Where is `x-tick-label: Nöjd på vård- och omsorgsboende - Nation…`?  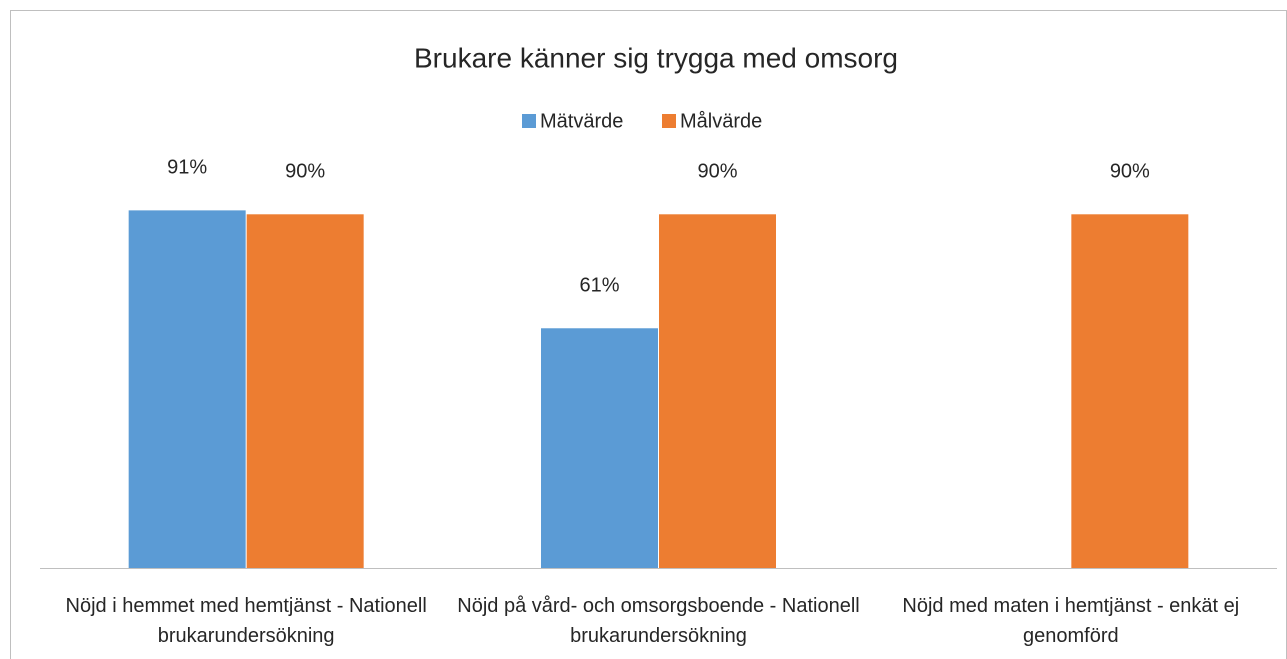 x-tick-label: Nöjd på vård- och omsorgsboende - Nation… is located at coordinates (658, 621).